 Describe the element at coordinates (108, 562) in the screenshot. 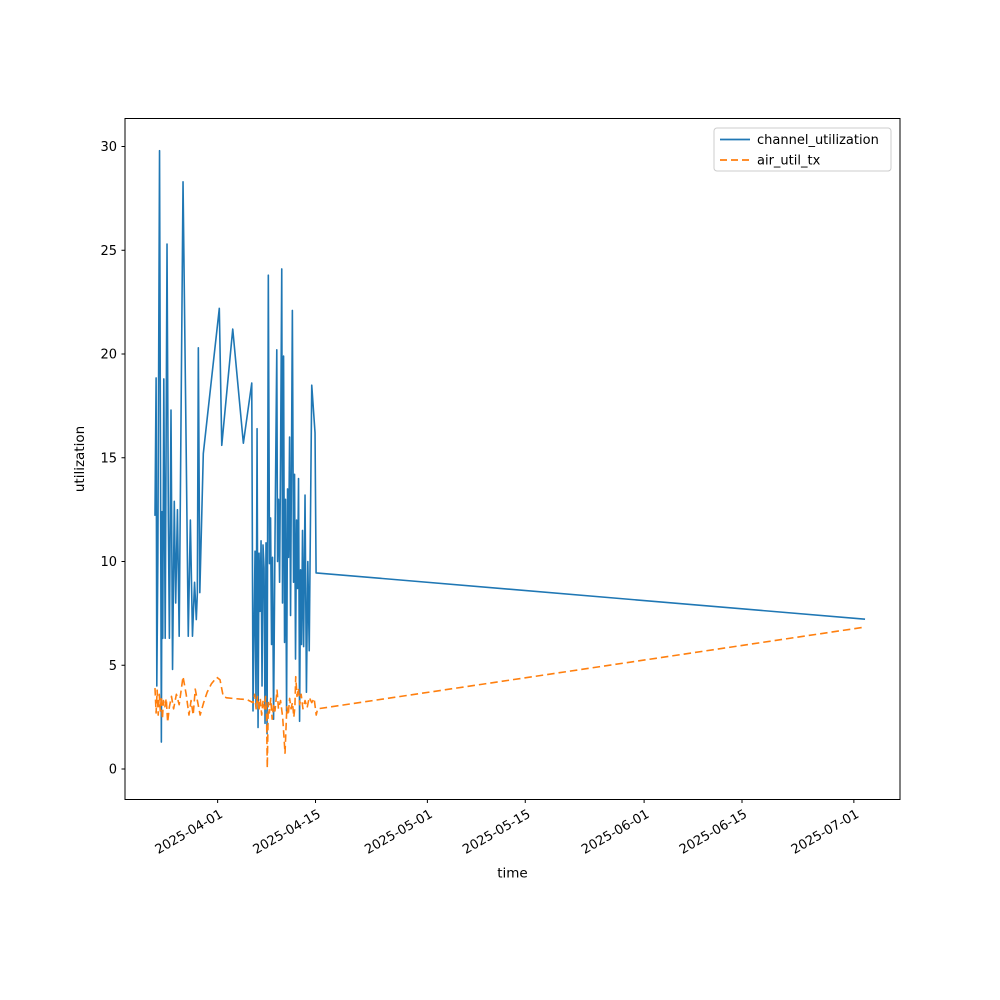

I see `y-tick-label: 10` at that location.